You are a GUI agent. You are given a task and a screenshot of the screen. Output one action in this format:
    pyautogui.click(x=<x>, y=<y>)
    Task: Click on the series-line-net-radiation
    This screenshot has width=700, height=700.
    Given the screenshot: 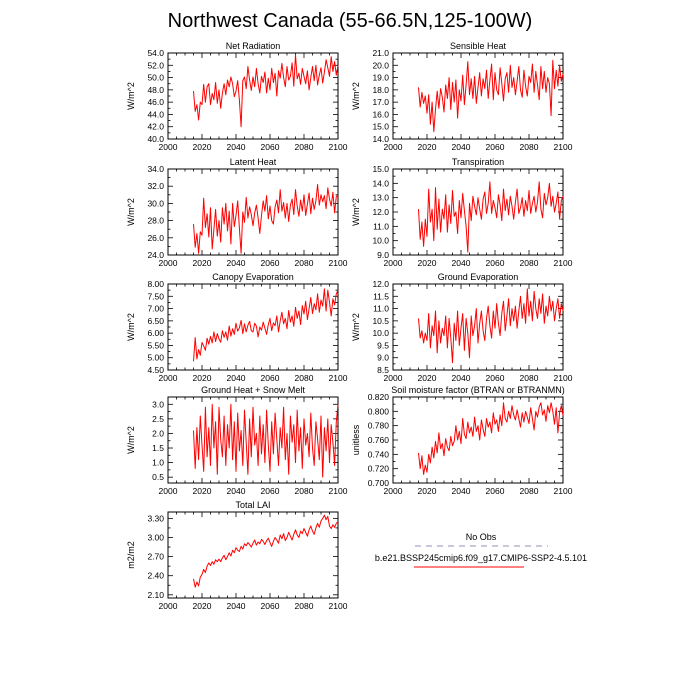 What is the action you would take?
    pyautogui.click(x=266, y=91)
    